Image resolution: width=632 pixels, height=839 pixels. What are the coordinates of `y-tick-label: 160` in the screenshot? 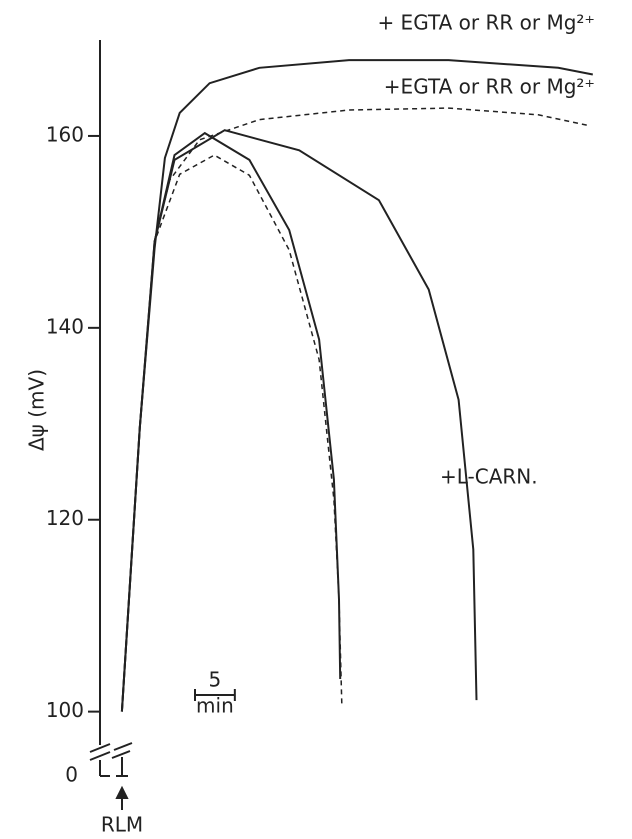 It's located at (65, 134).